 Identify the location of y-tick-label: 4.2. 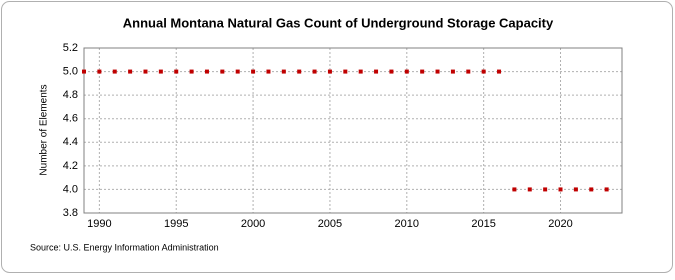
(70, 166).